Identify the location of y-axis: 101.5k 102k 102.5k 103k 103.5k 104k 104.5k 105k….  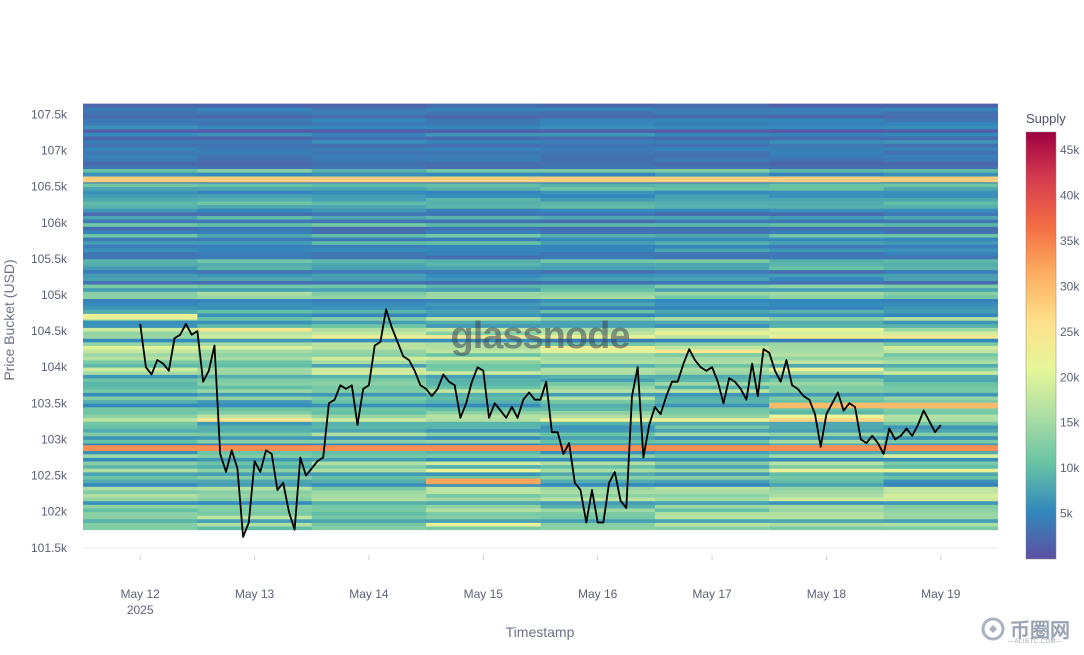
(49, 330).